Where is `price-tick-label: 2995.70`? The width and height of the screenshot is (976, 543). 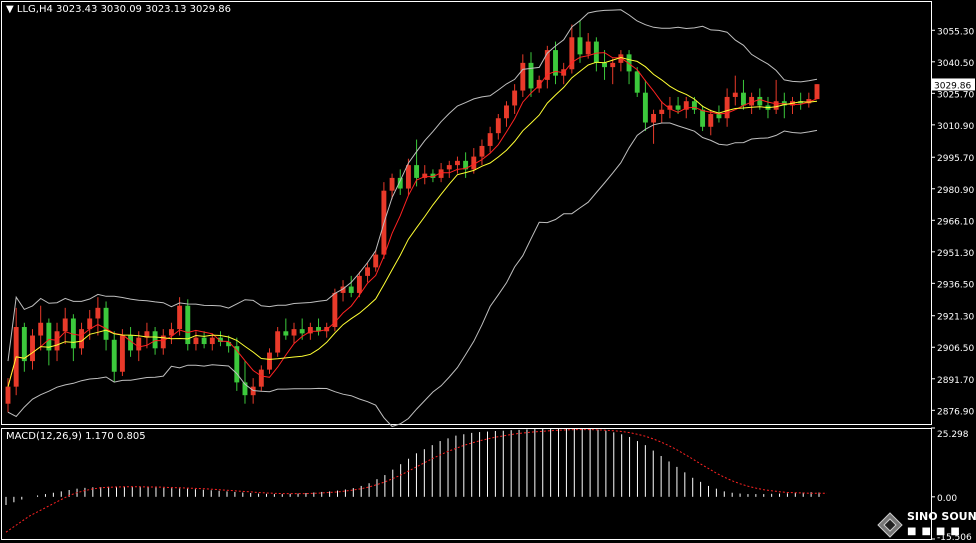 price-tick-label: 2995.70 is located at coordinates (955, 159).